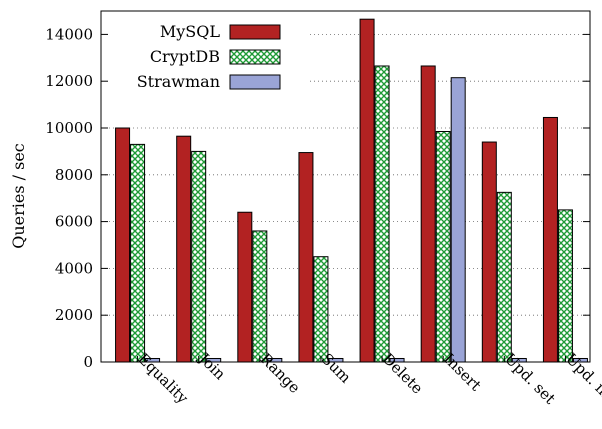  What do you see at coordinates (280, 373) in the screenshot?
I see `x-tick-label: Range` at bounding box center [280, 373].